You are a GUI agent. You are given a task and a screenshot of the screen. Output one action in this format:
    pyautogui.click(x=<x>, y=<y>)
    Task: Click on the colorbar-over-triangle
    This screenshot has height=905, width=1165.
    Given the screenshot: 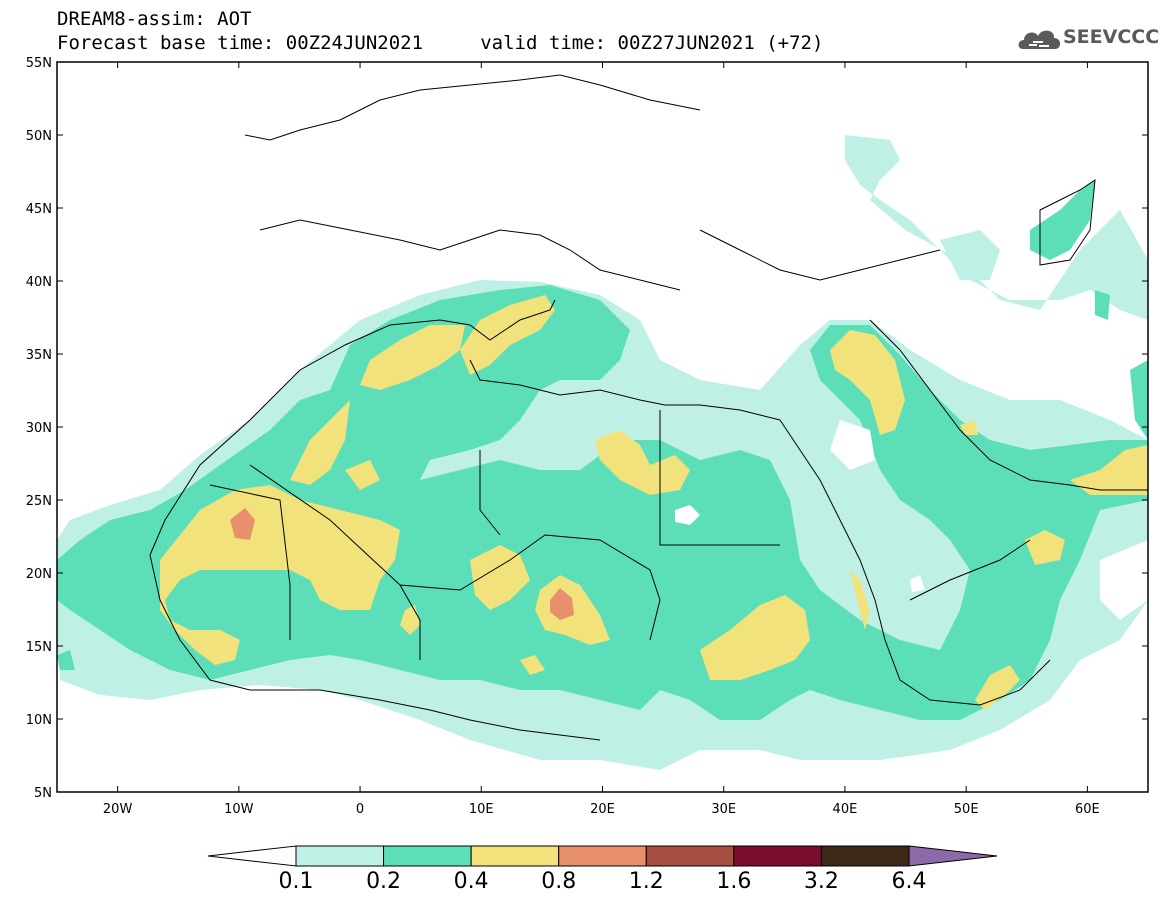 What is the action you would take?
    pyautogui.click(x=953, y=856)
    